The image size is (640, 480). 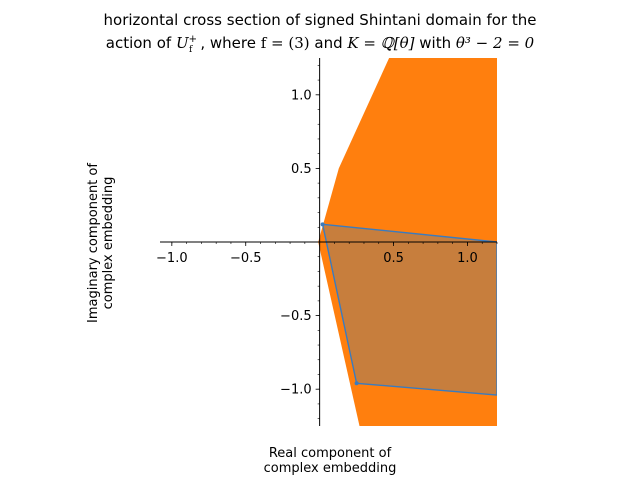 I want to click on title-math-poly: θ³ − 2 = 0, so click(x=495, y=43).